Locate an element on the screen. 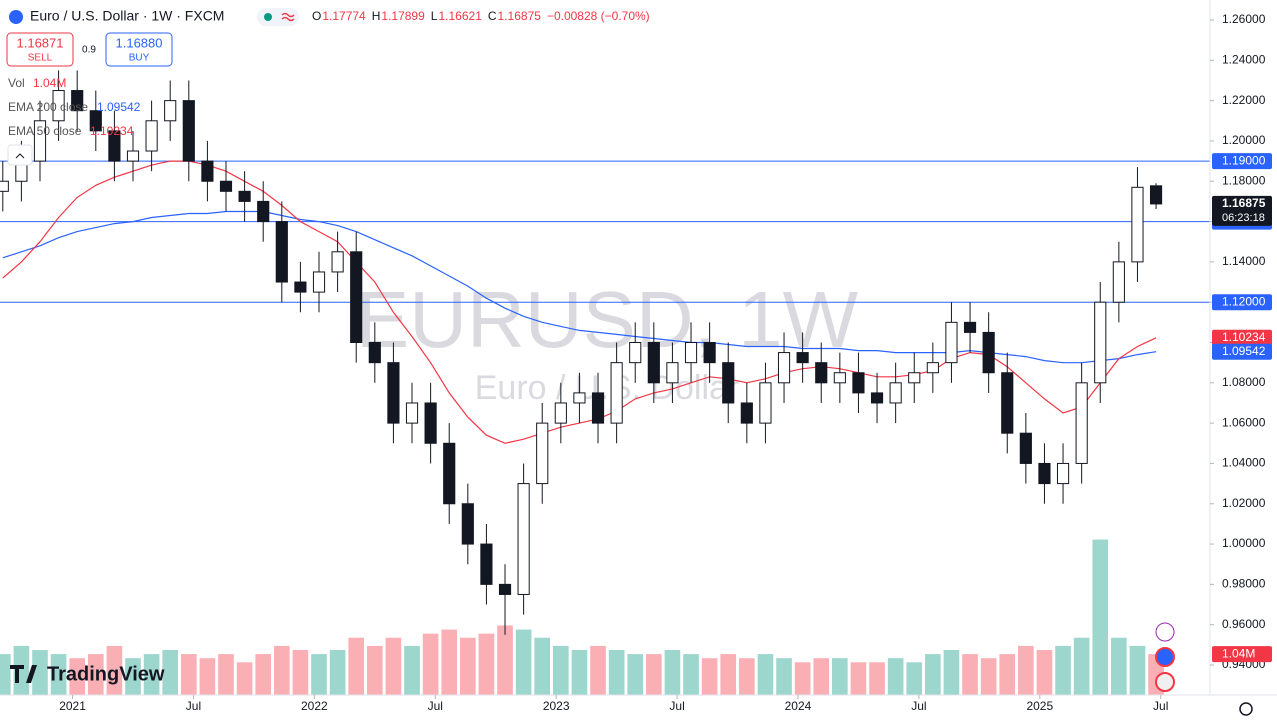 The width and height of the screenshot is (1277, 722). status-icon is located at coordinates (288, 17).